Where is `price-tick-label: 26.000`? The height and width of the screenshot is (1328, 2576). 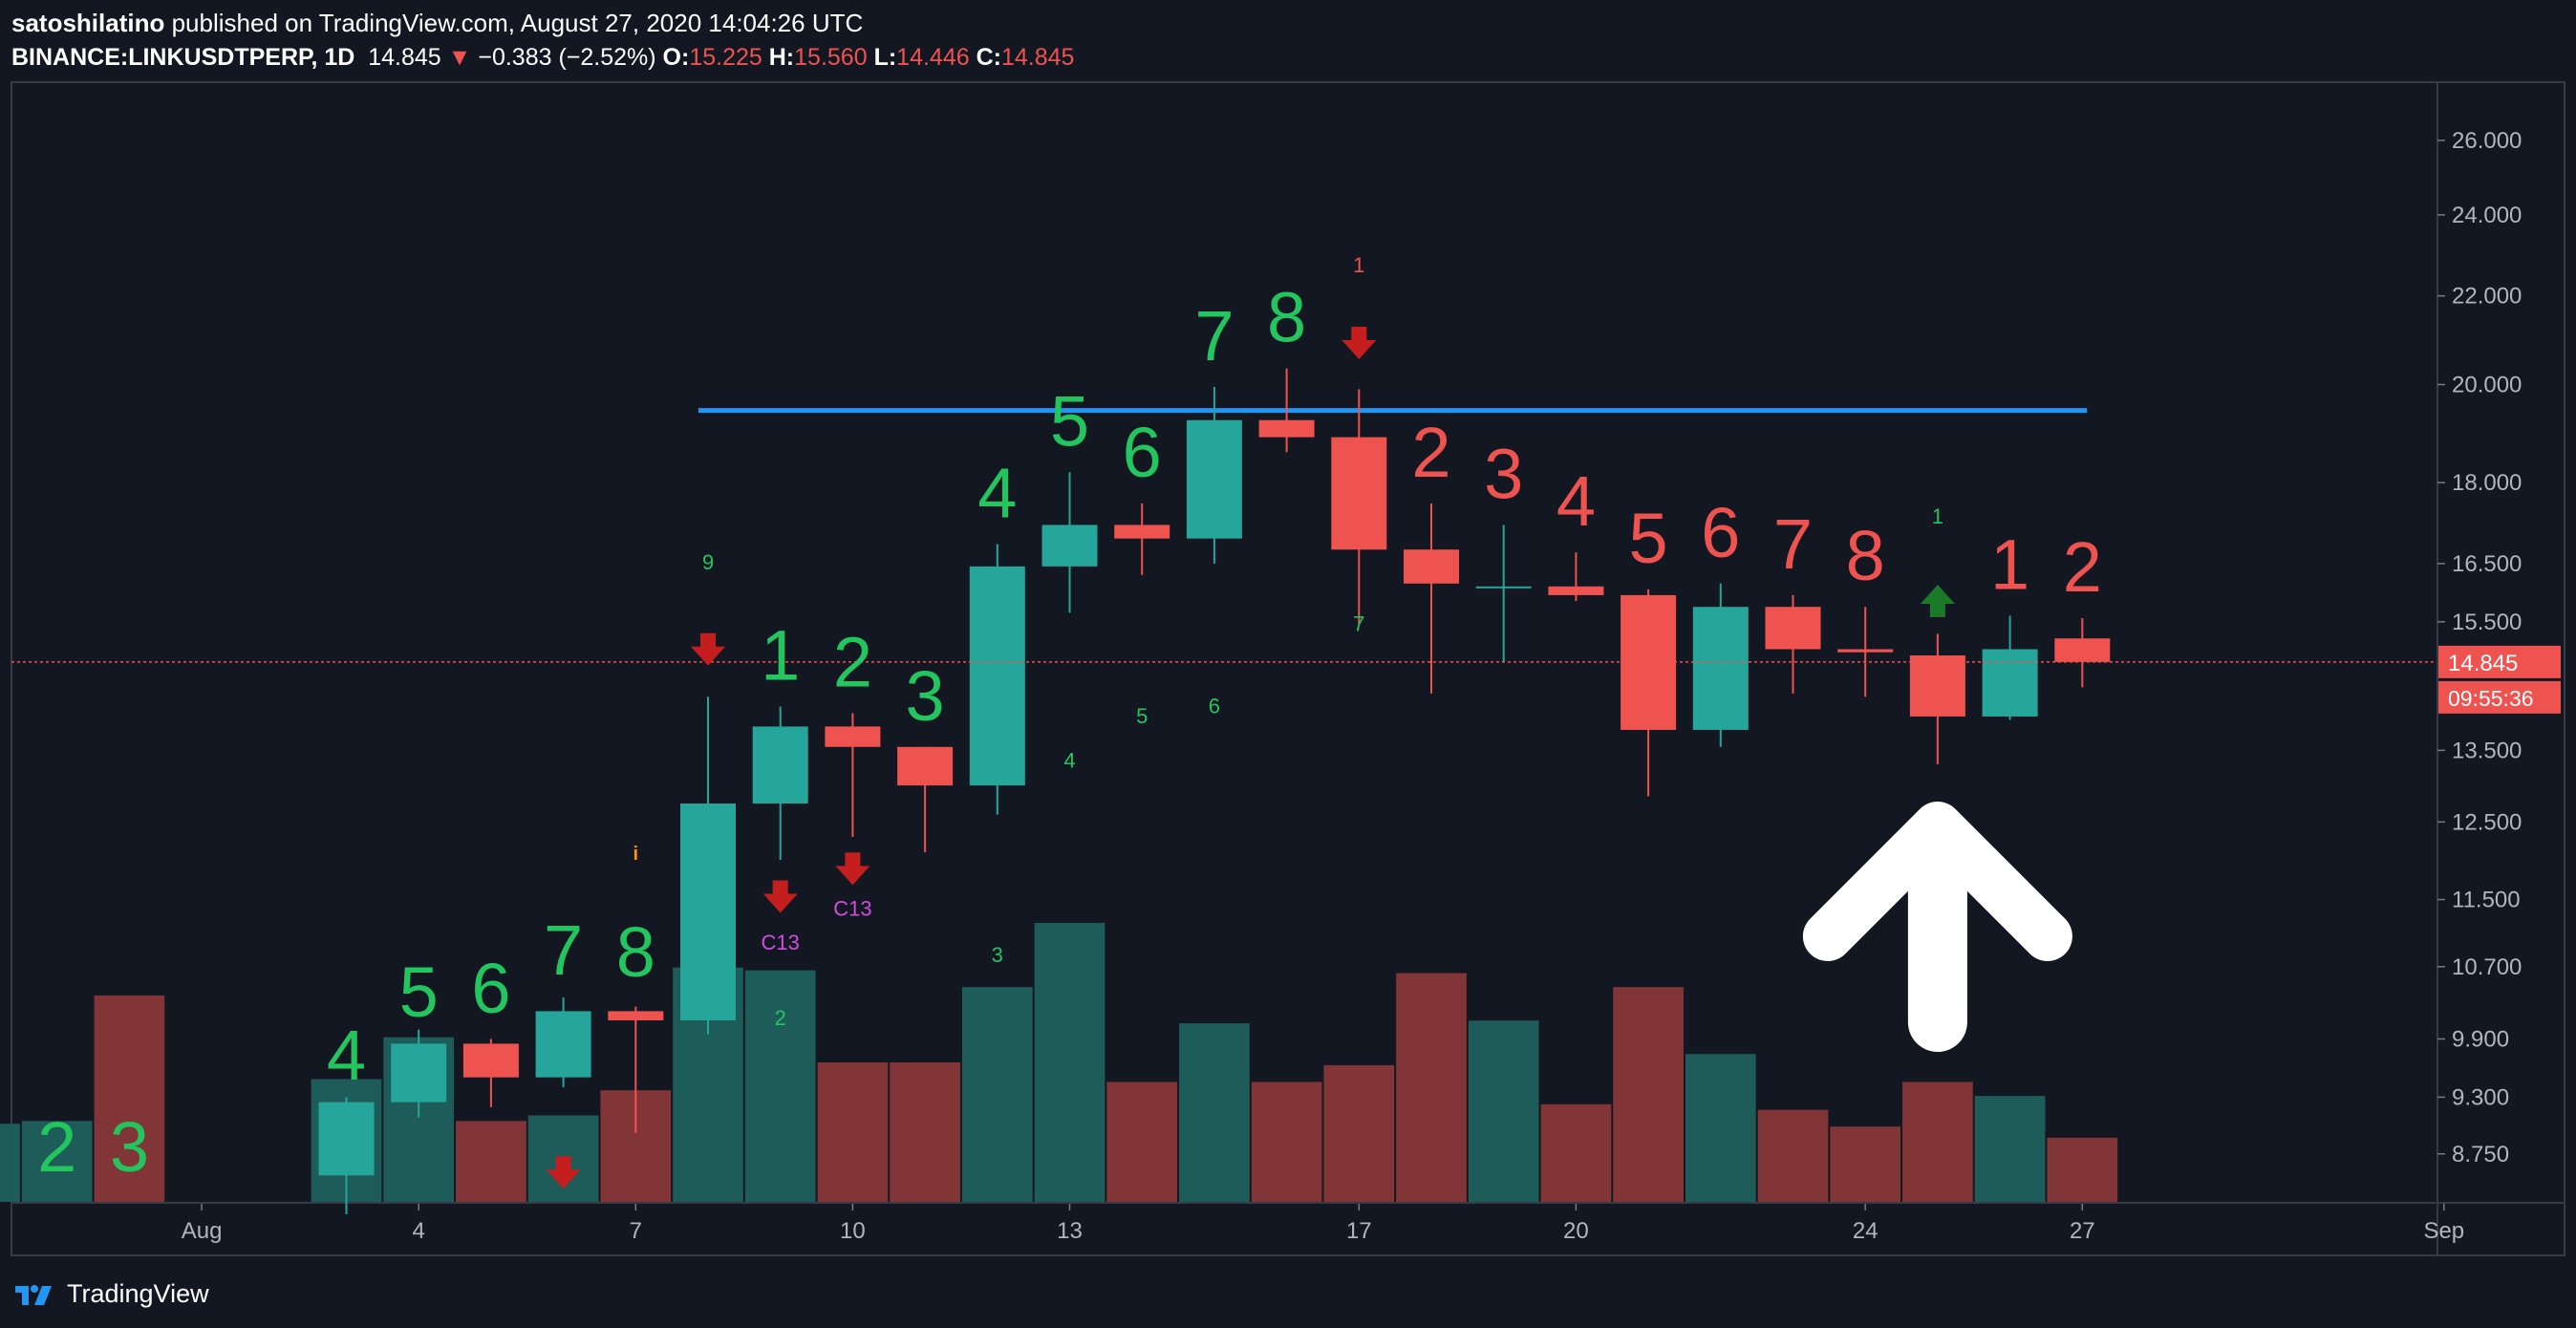 price-tick-label: 26.000 is located at coordinates (2487, 141).